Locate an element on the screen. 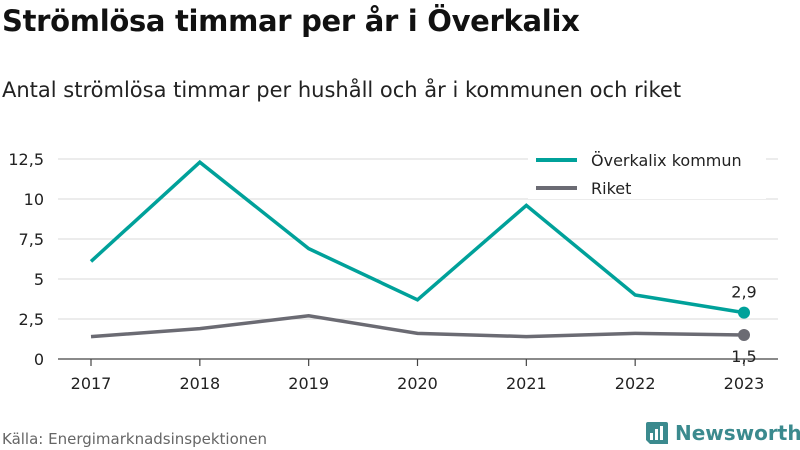 The width and height of the screenshot is (800, 450). x-tick-label: 2021 is located at coordinates (526, 383).